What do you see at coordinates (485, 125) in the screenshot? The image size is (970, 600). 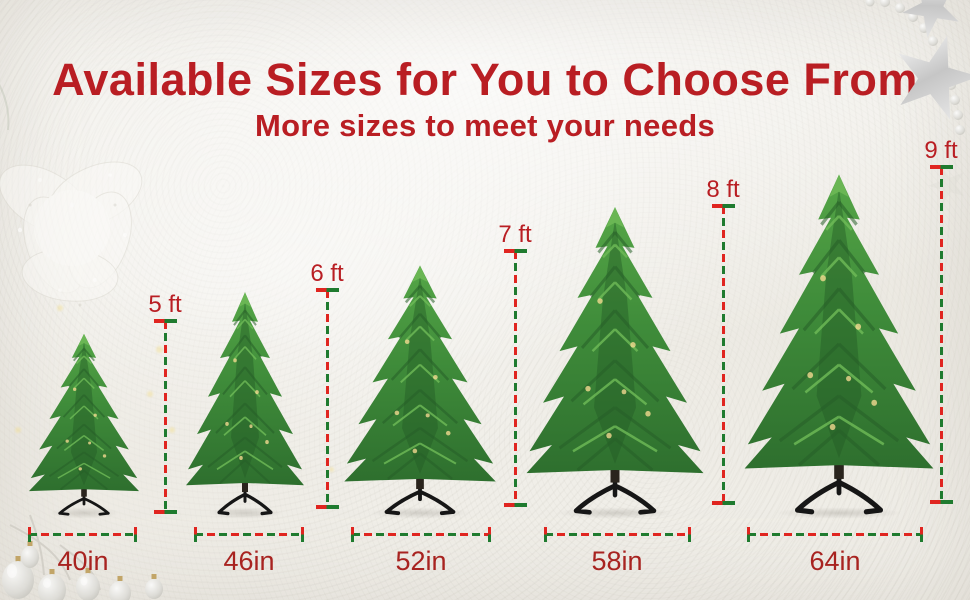 I see `page-subtitle: More sizes to meet your needs` at bounding box center [485, 125].